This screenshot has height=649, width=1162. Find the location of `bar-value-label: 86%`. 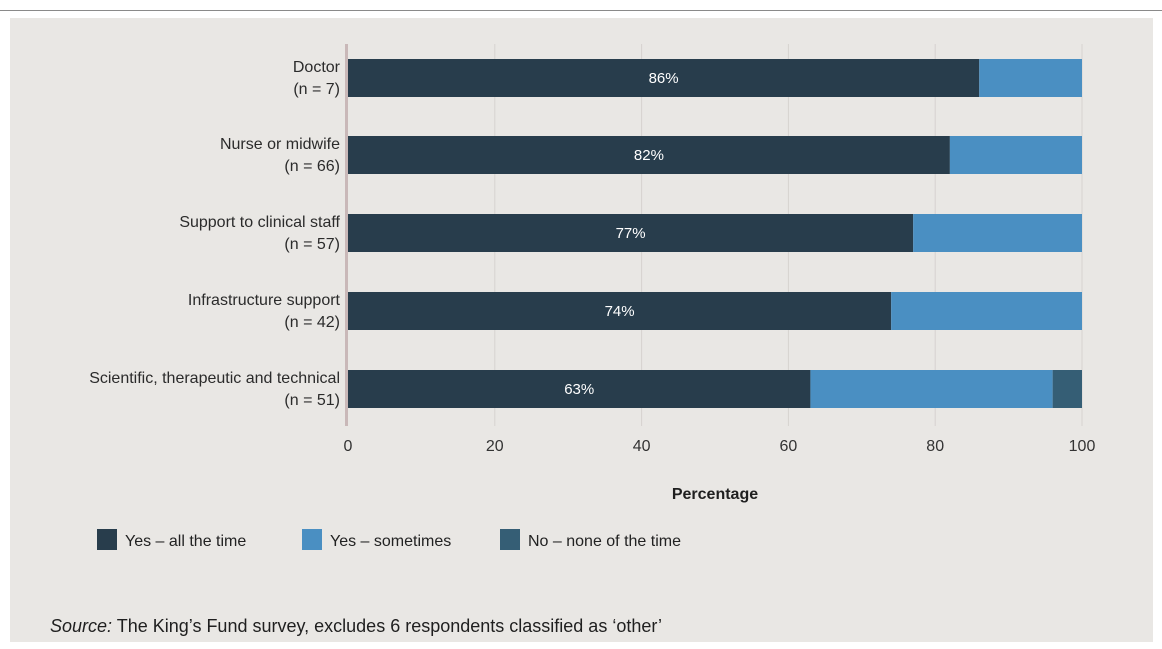

bar-value-label: 86% is located at coordinates (664, 78).